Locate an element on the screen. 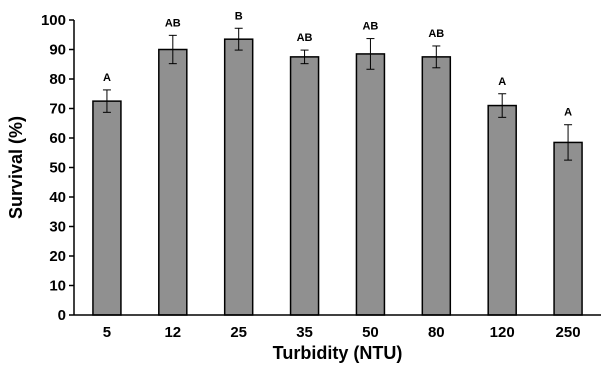  significance-label: B is located at coordinates (239, 16).